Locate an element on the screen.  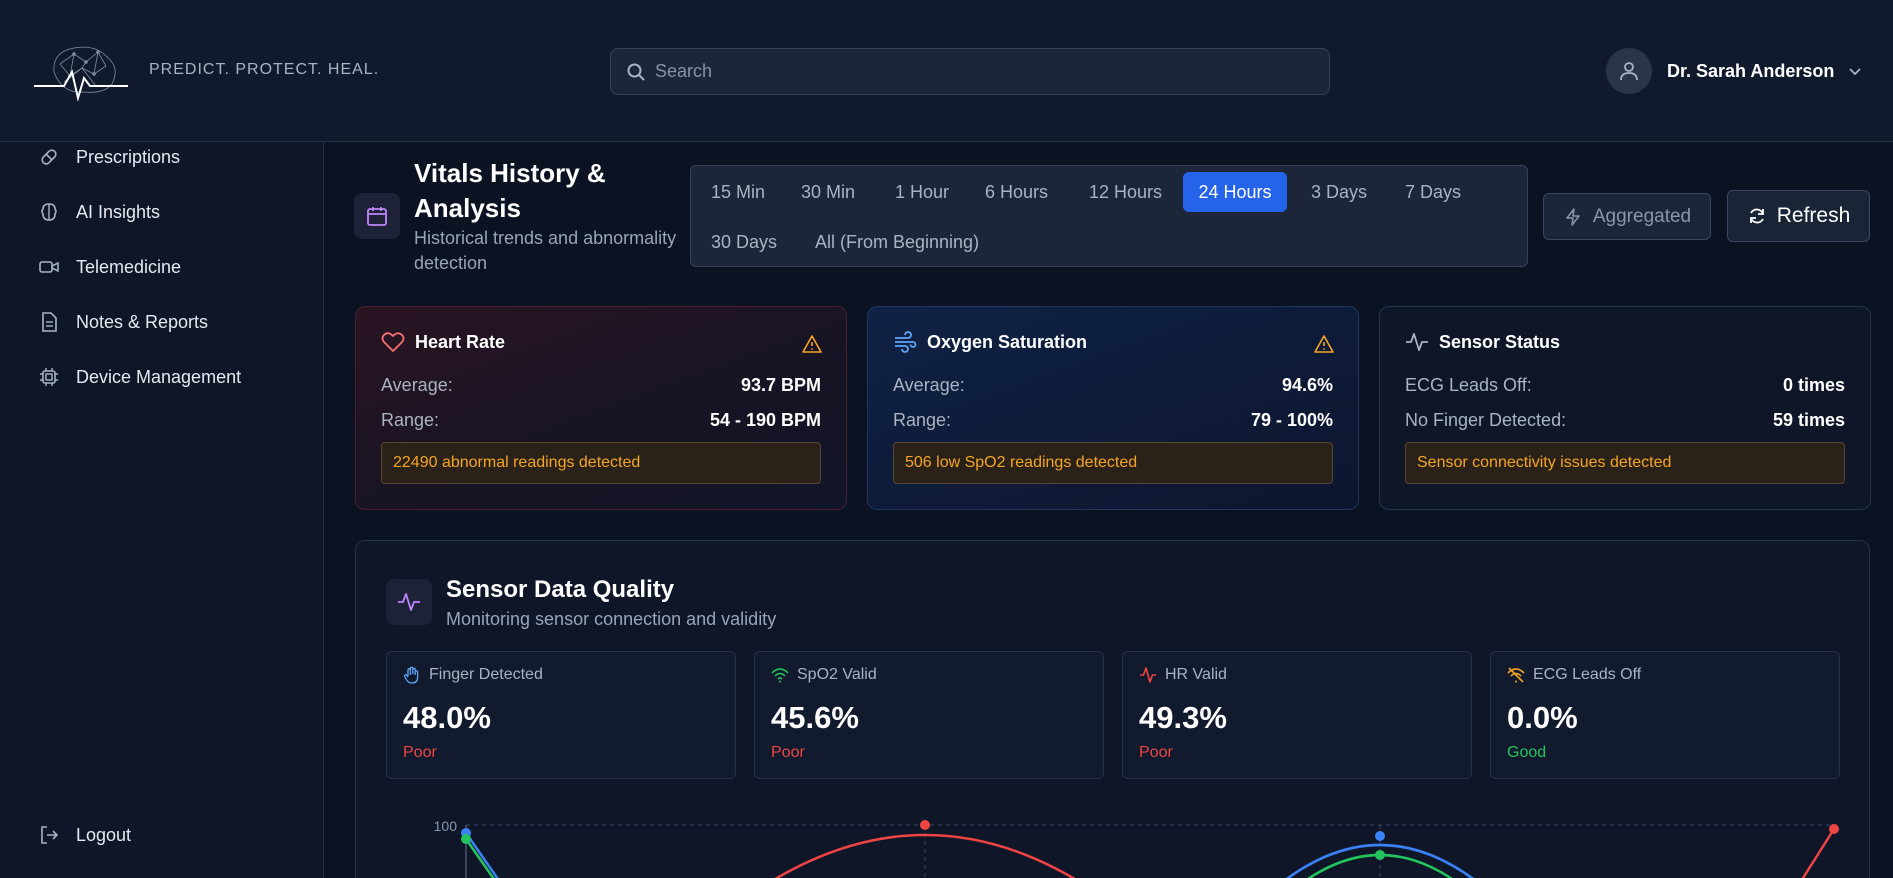
metric-card-spo2-valid: SpO2 Valid 45.6% Poor is located at coordinates (929, 715).